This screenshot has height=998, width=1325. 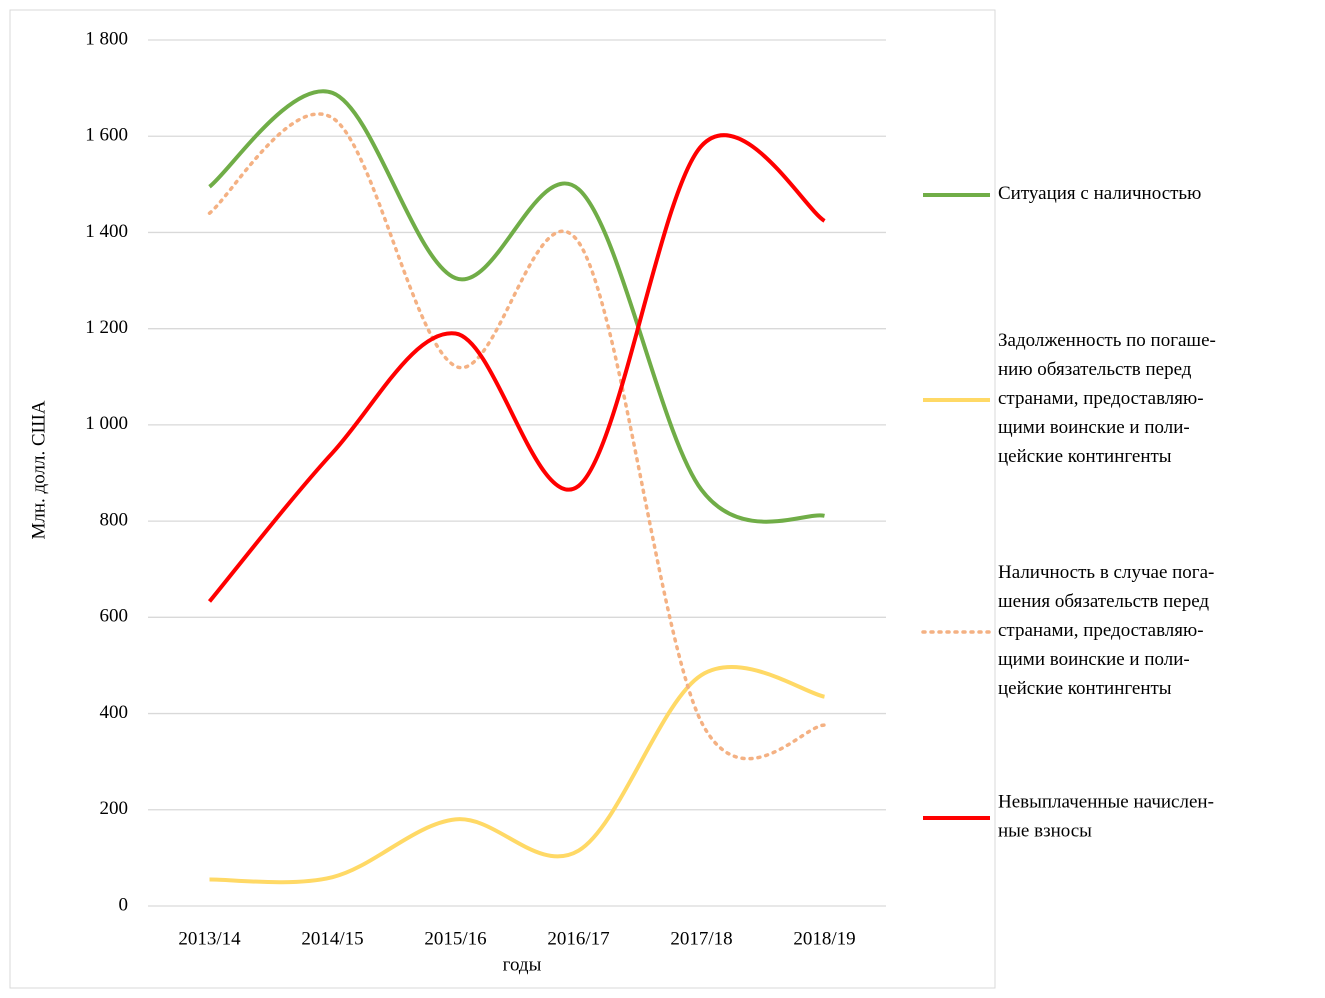 I want to click on x-tick-label: 2013/14, so click(x=209, y=938).